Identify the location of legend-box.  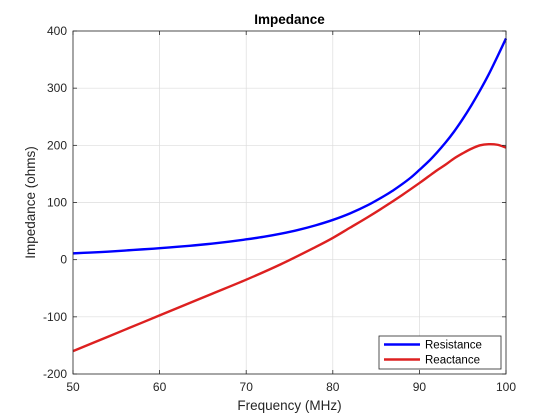
(440, 352).